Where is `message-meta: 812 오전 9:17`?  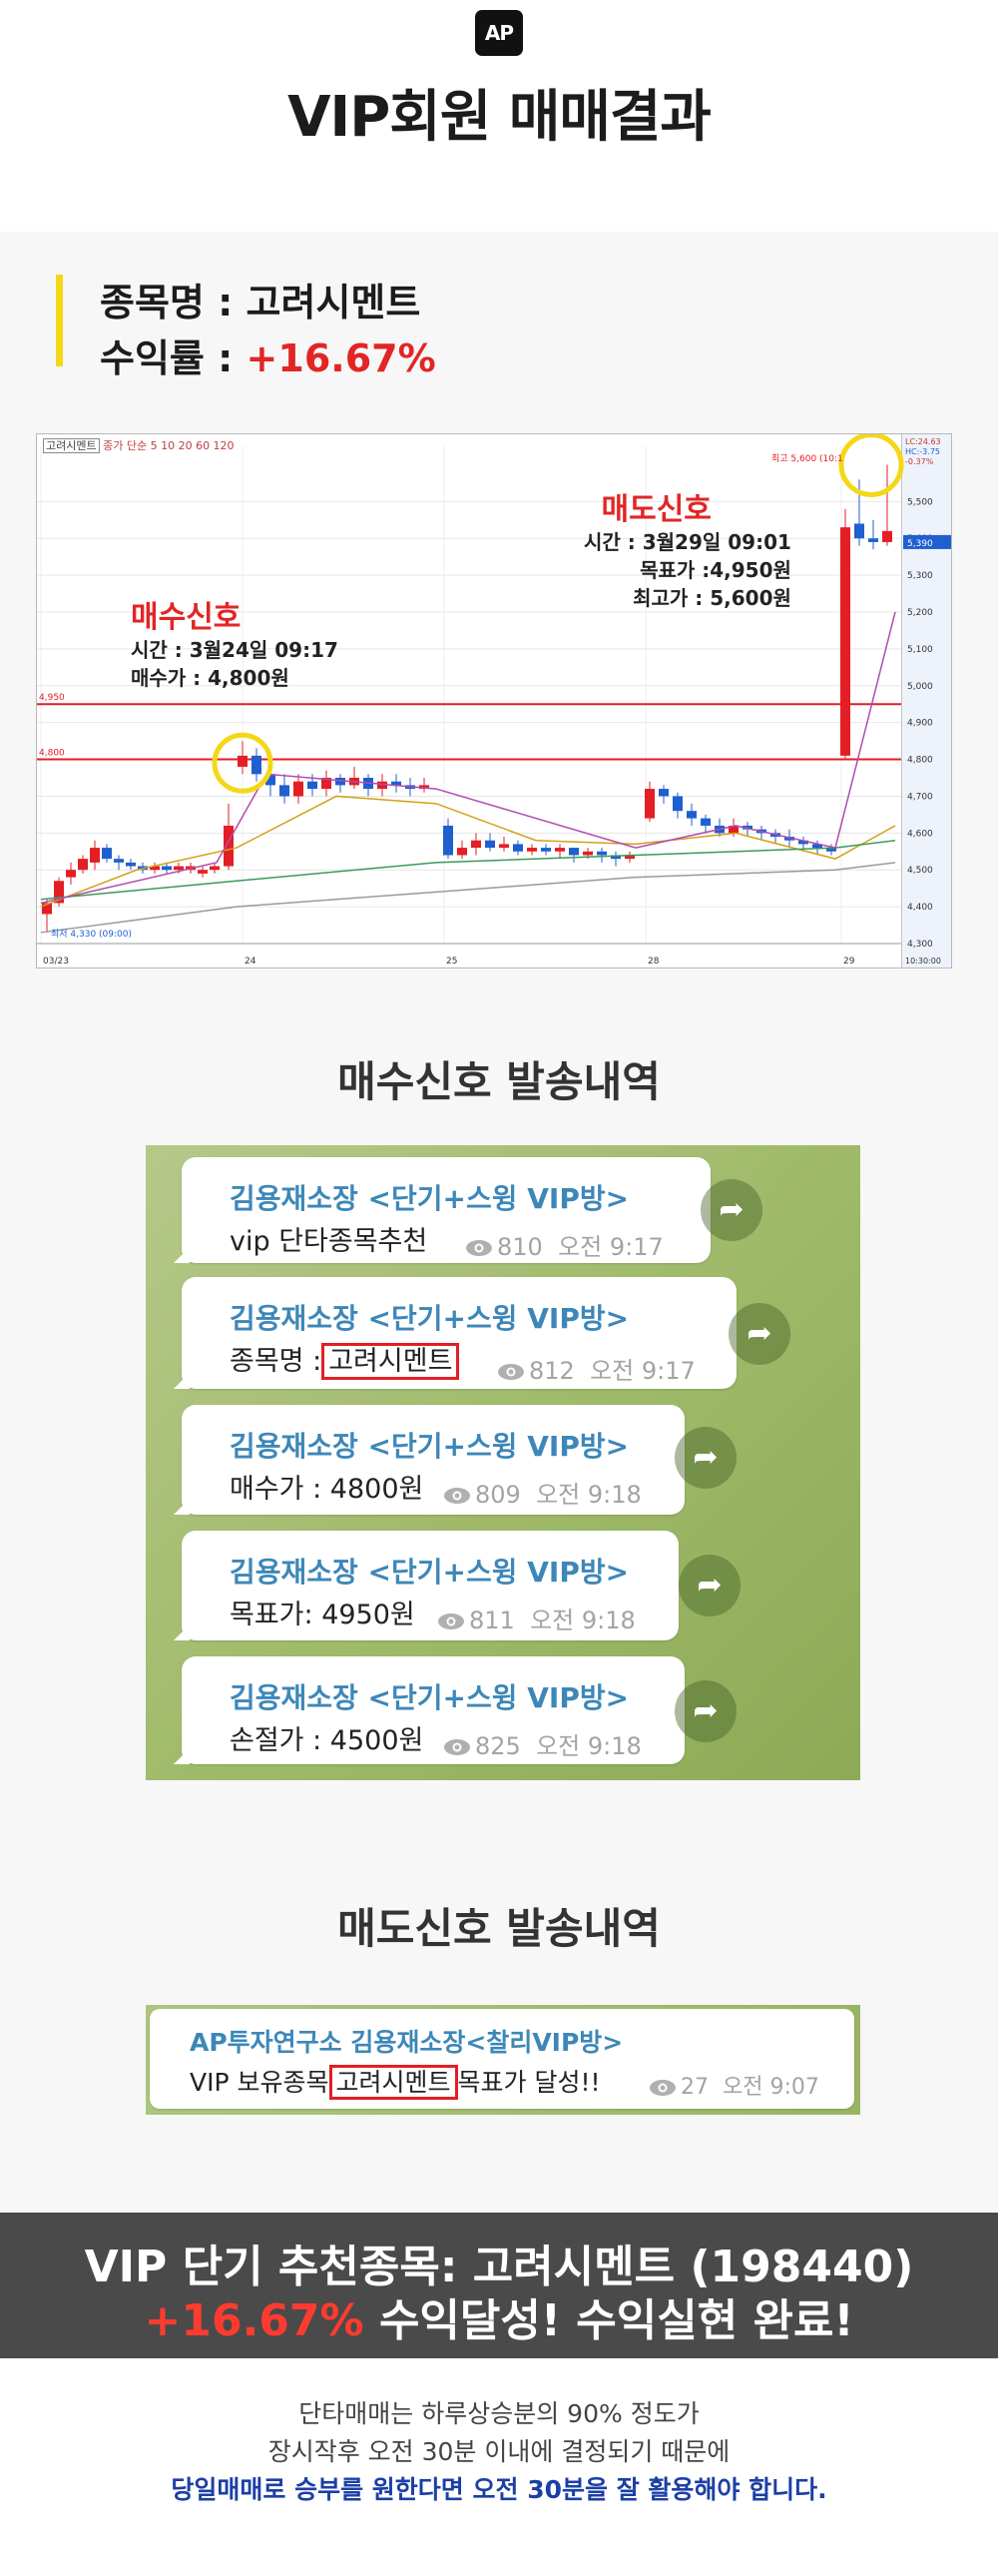 message-meta: 812 오전 9:17 is located at coordinates (596, 1368).